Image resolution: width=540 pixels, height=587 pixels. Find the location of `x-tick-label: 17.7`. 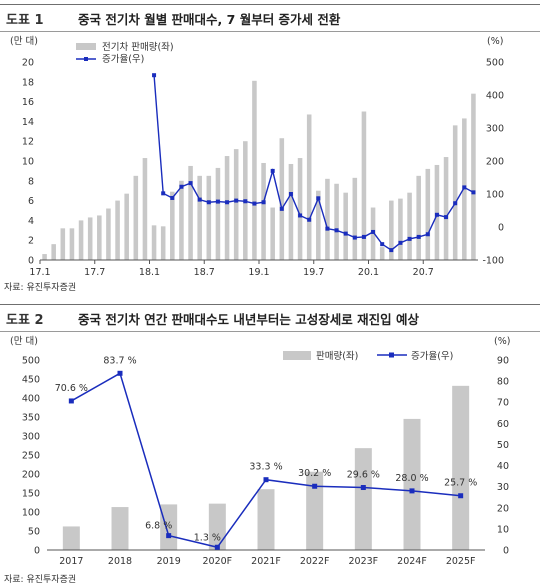

x-tick-label: 17.7 is located at coordinates (94, 272).